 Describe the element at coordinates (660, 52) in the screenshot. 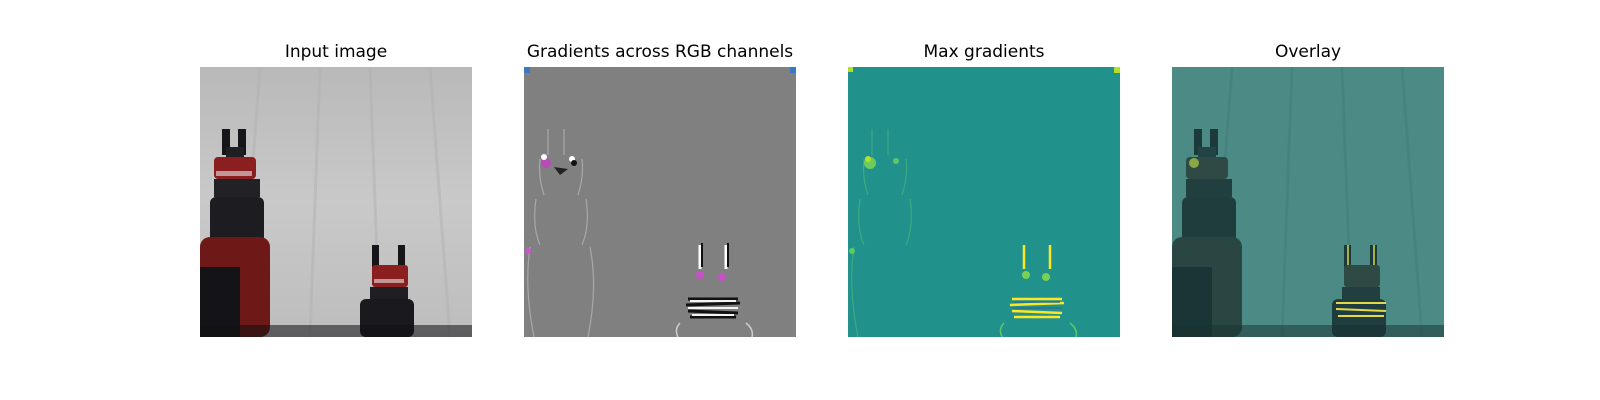

I see `panel-title: Gradients across RGB channels` at that location.